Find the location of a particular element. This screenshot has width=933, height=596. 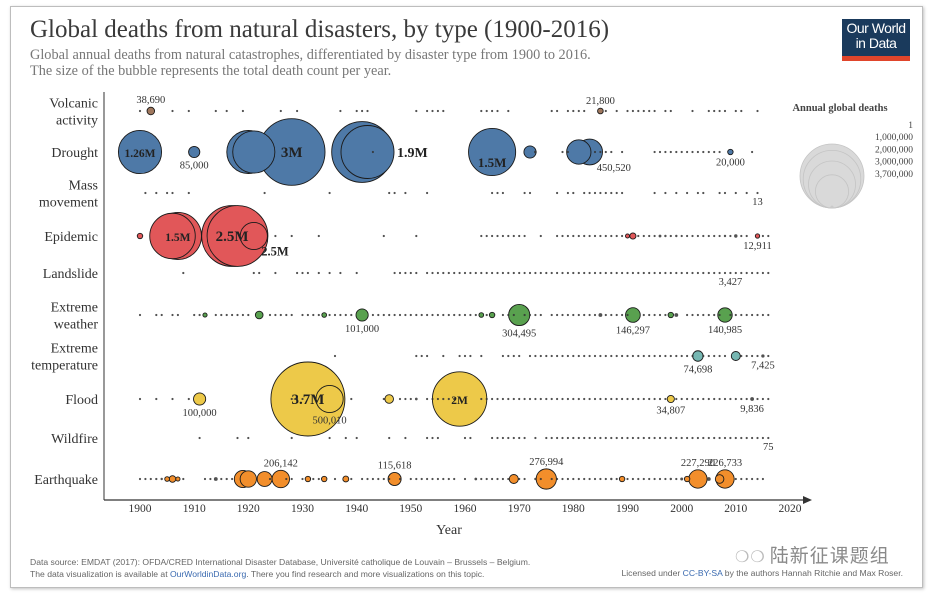

bubble-epidemic-2014 is located at coordinates (757, 236).